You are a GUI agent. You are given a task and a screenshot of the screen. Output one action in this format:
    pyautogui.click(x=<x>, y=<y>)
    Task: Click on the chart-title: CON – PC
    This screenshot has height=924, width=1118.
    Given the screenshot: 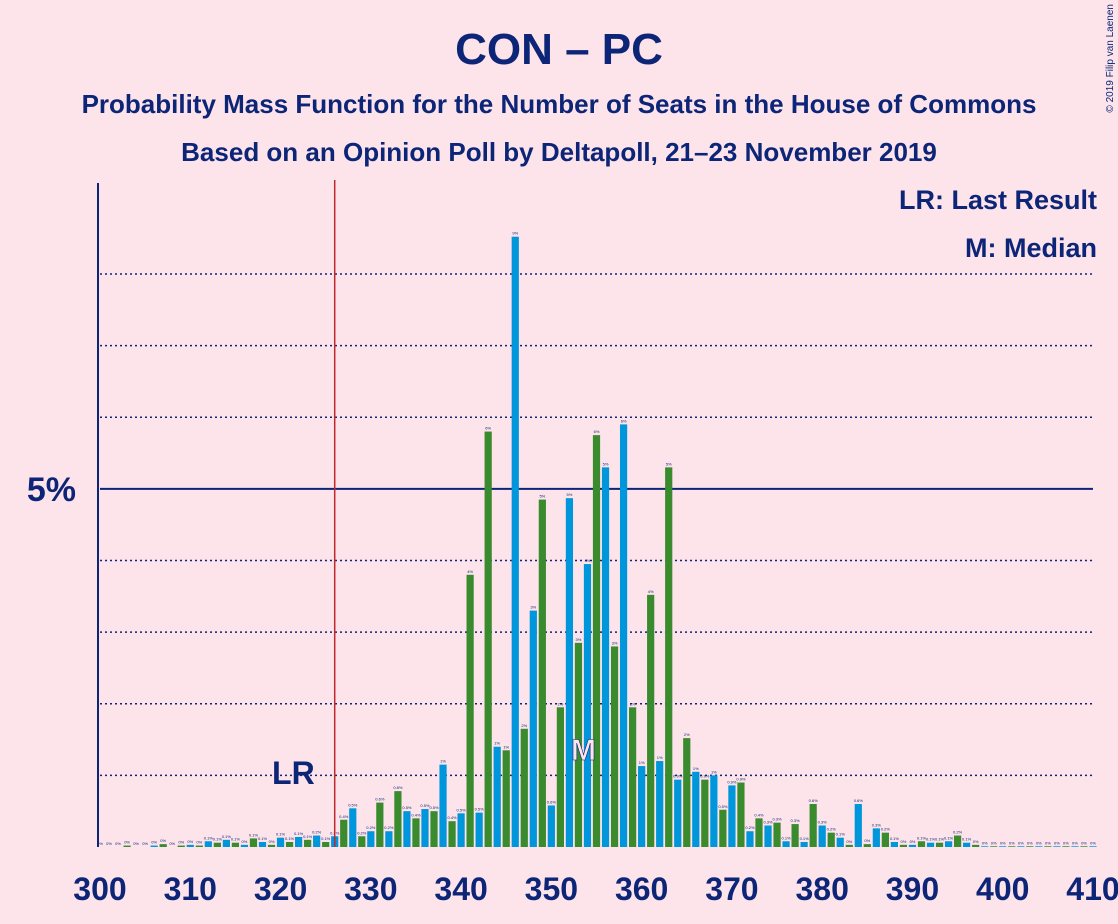 What is the action you would take?
    pyautogui.click(x=559, y=49)
    